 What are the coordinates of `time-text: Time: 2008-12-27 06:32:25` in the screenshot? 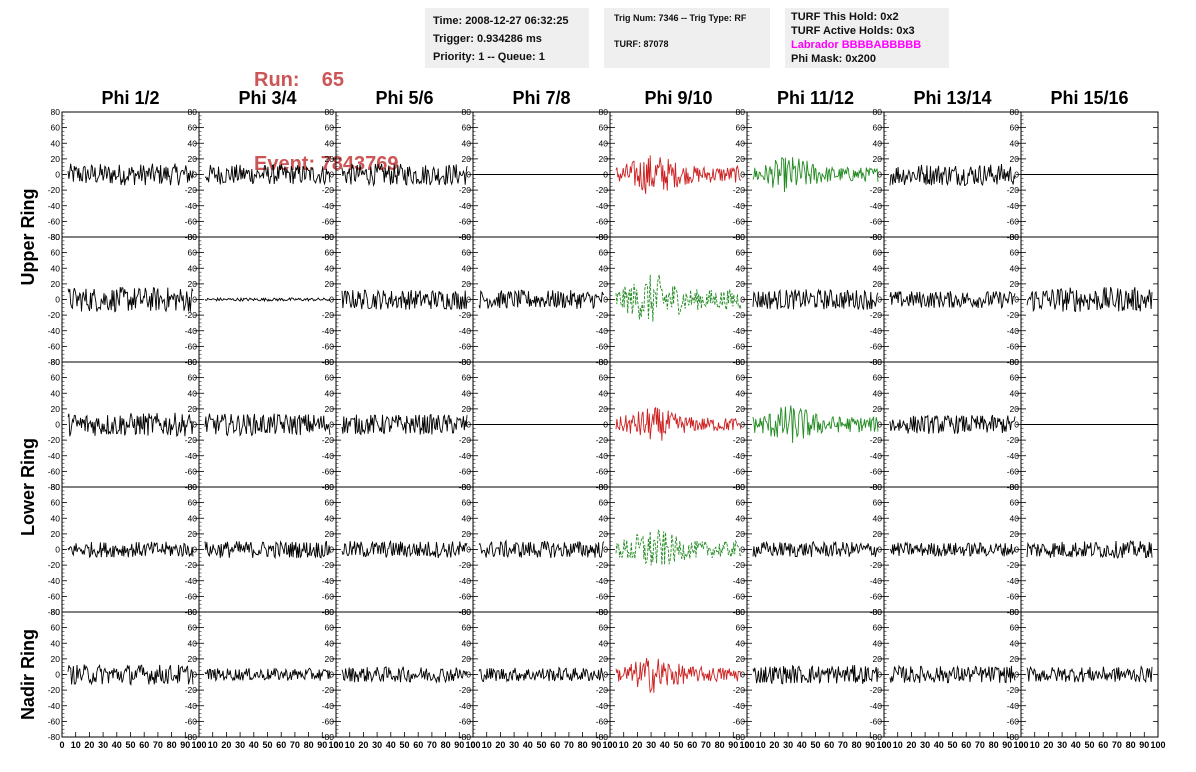 It's located at (501, 21).